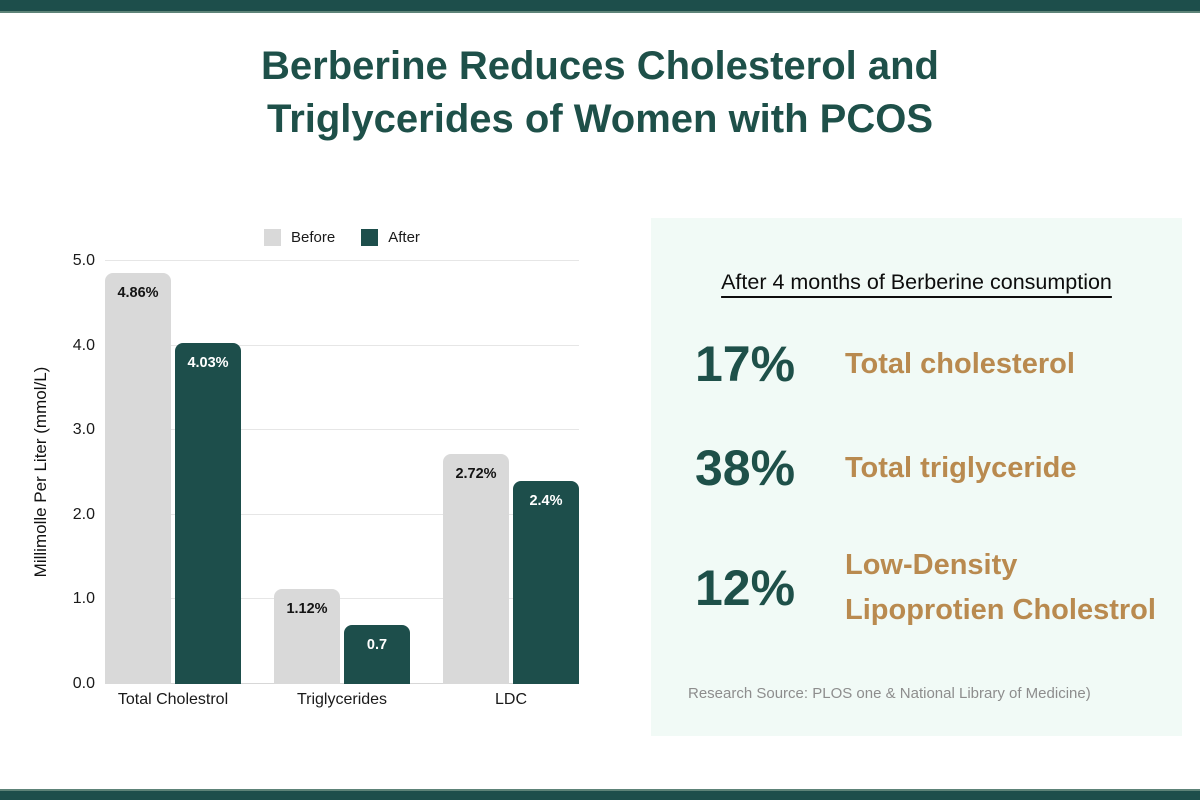 This screenshot has height=800, width=1200. I want to click on y-tick-0.0: 0.0, so click(83, 683).